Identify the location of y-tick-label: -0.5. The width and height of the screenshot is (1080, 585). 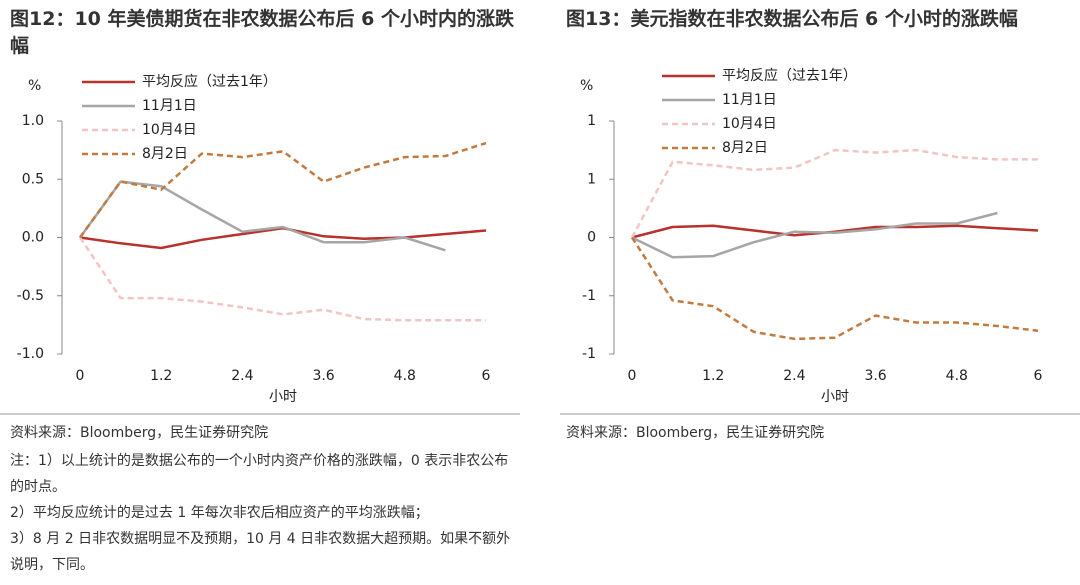
(30, 296).